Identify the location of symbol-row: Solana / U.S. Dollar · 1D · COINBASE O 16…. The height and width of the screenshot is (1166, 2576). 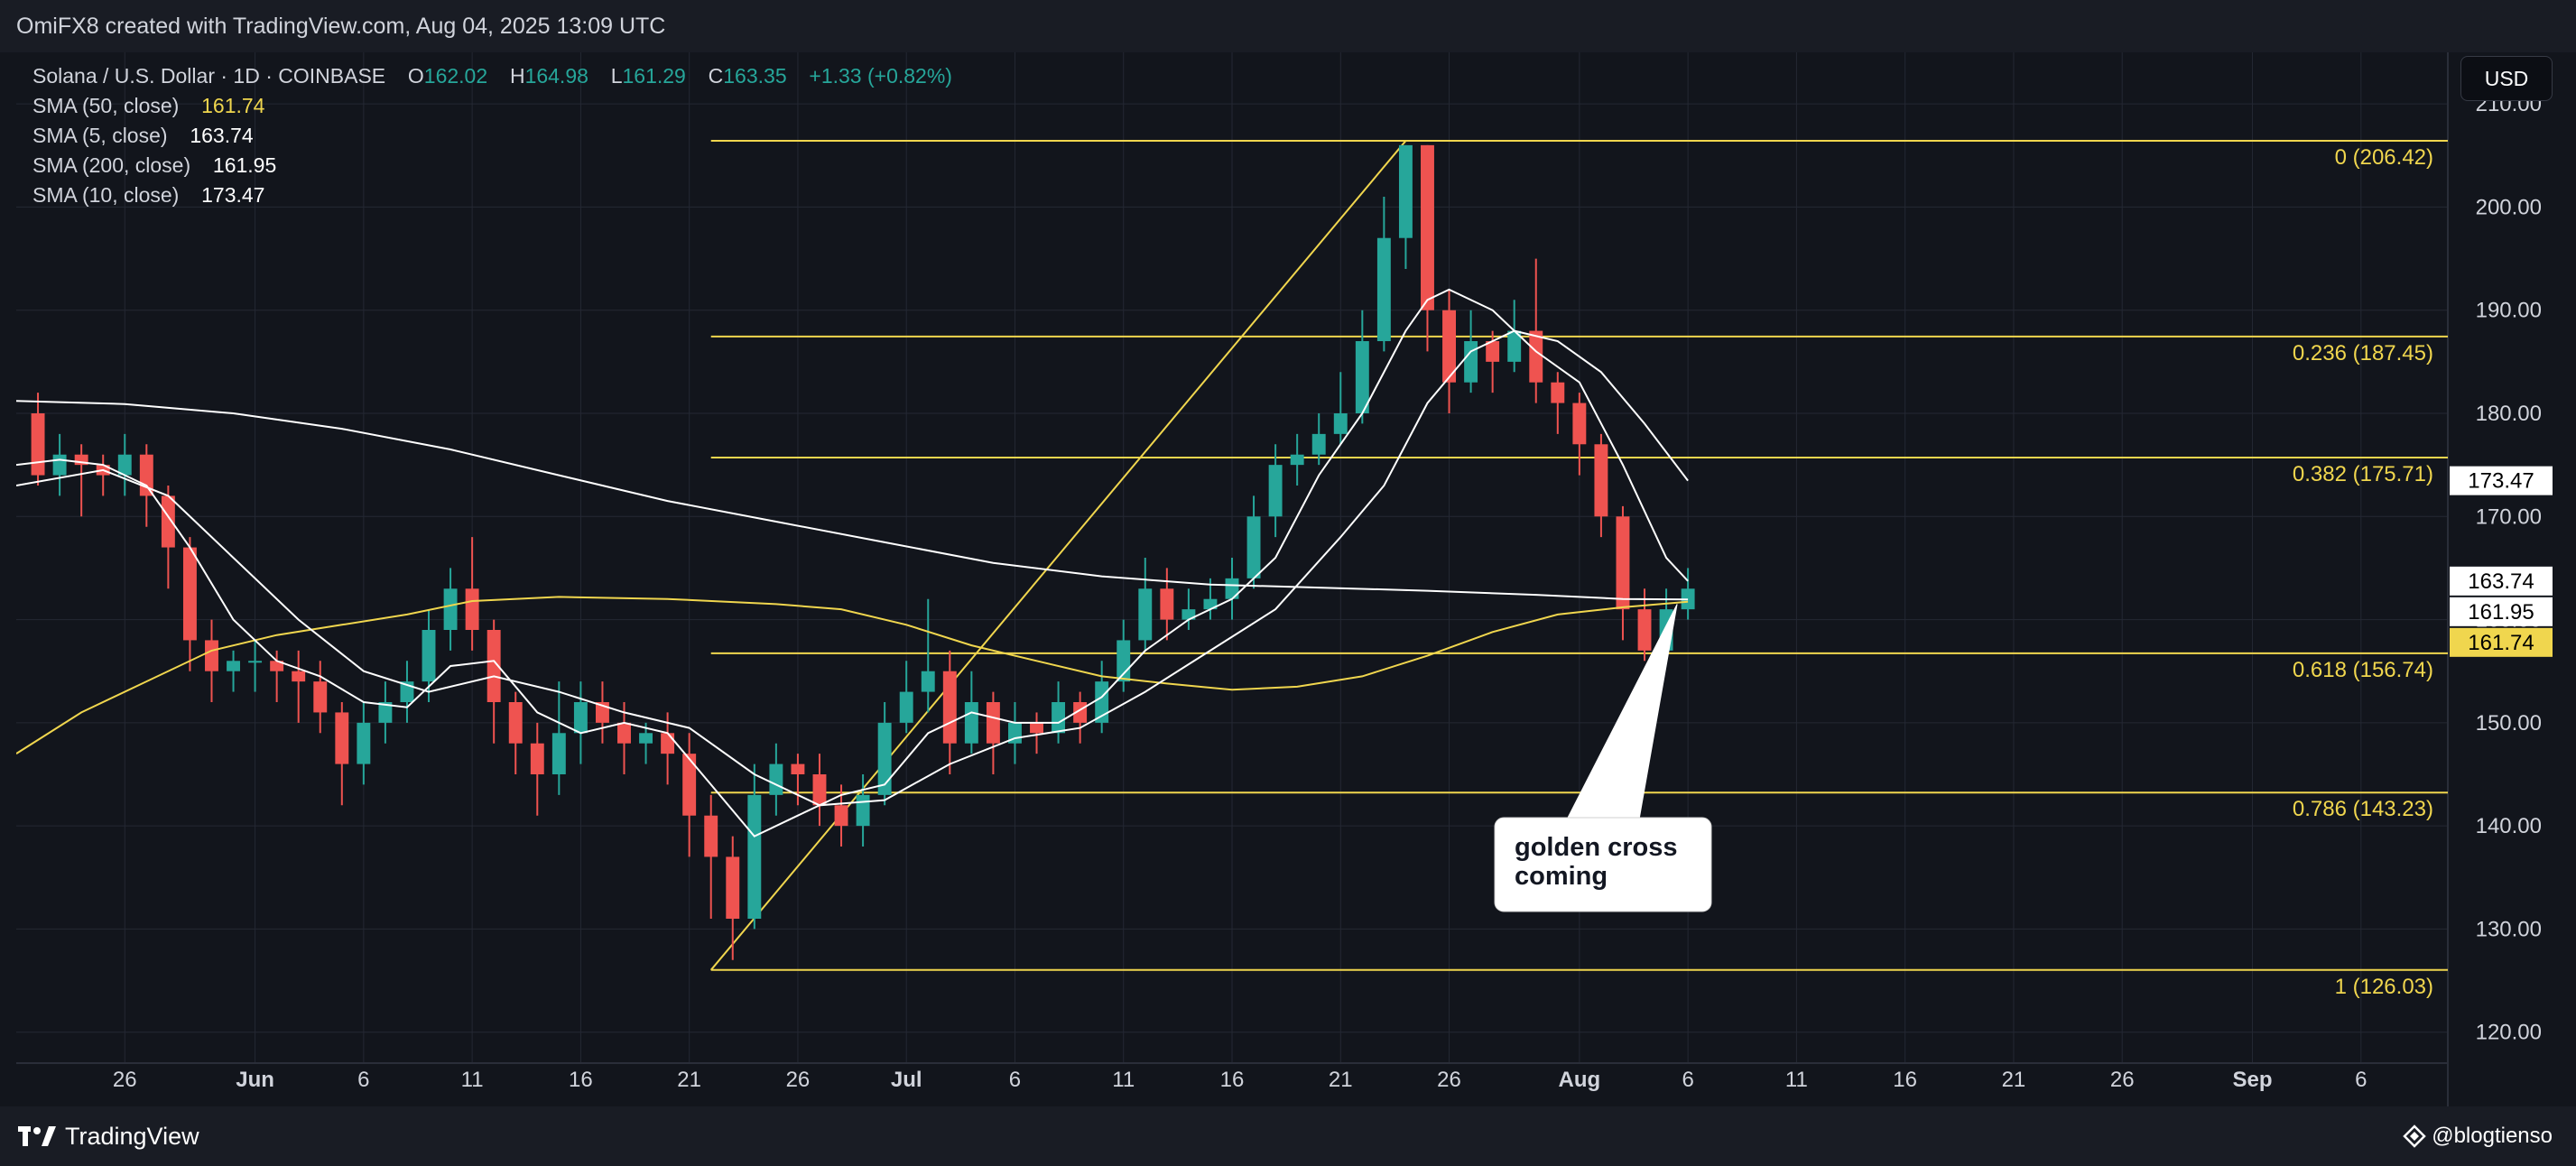
(492, 76).